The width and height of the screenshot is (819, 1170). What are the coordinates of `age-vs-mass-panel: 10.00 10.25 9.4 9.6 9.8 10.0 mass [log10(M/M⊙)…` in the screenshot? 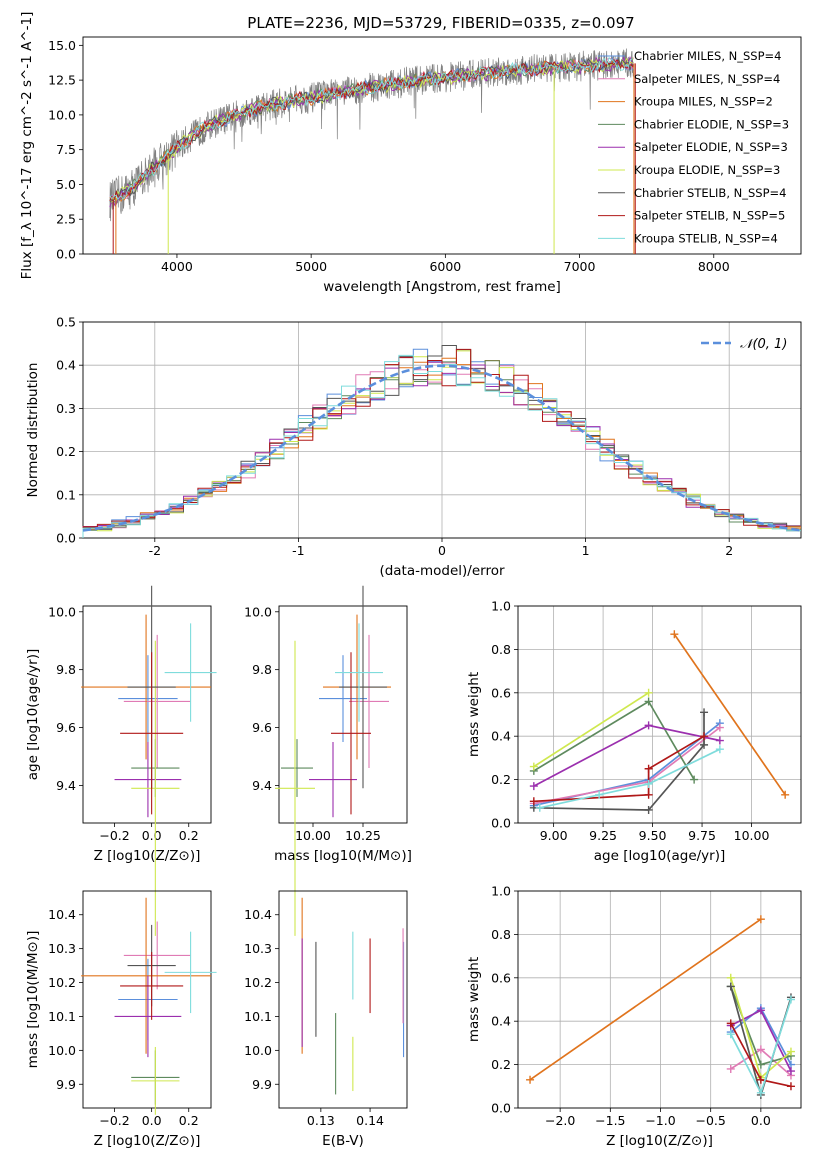 It's located at (328, 760).